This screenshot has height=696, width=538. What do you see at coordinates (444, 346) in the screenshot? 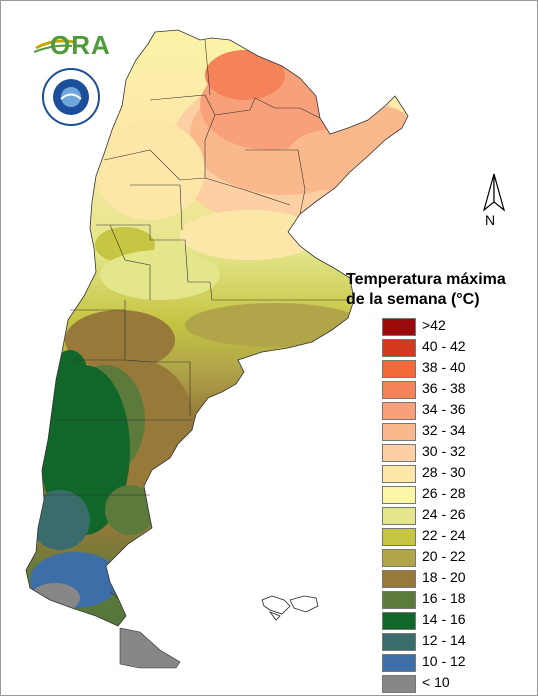
I see `legend-label: 40 - 42` at bounding box center [444, 346].